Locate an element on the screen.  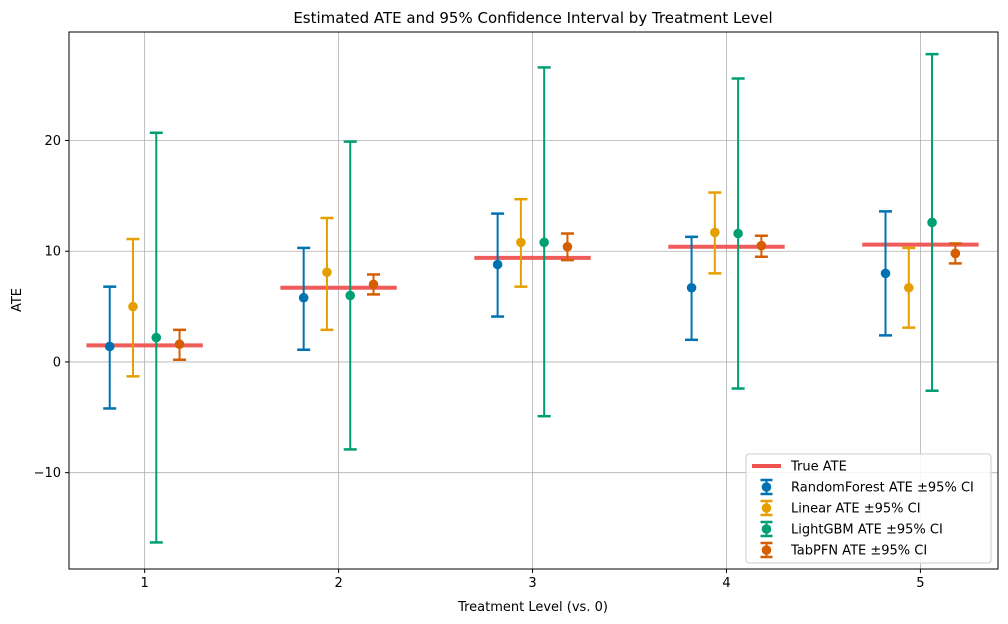
x-tick-label: 1 is located at coordinates (144, 583).